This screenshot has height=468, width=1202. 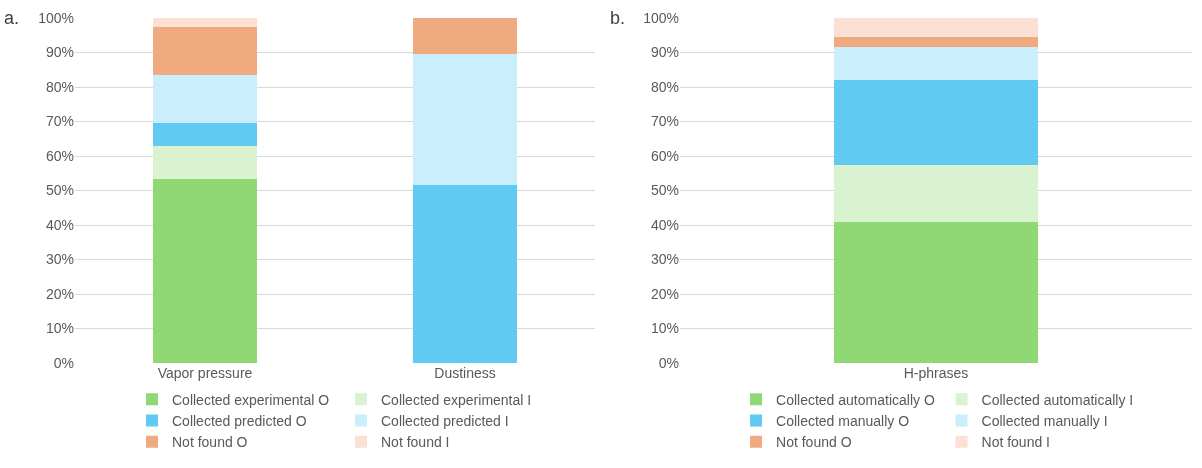 I want to click on text: b., so click(x=618, y=18).